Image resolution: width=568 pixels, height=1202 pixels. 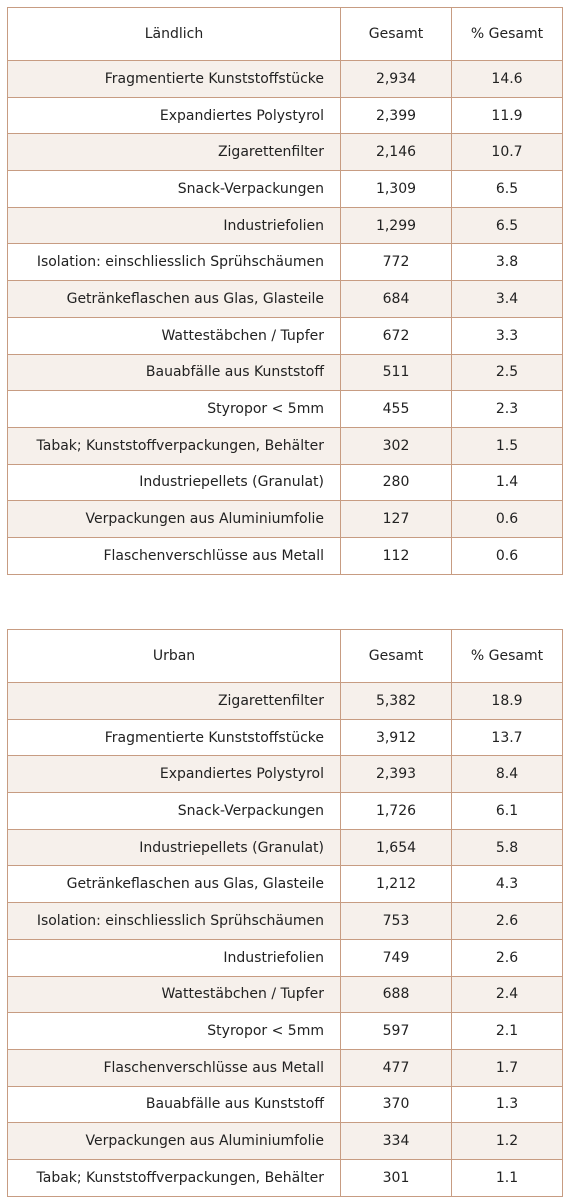 I want to click on total-cell: 127, so click(x=396, y=519).